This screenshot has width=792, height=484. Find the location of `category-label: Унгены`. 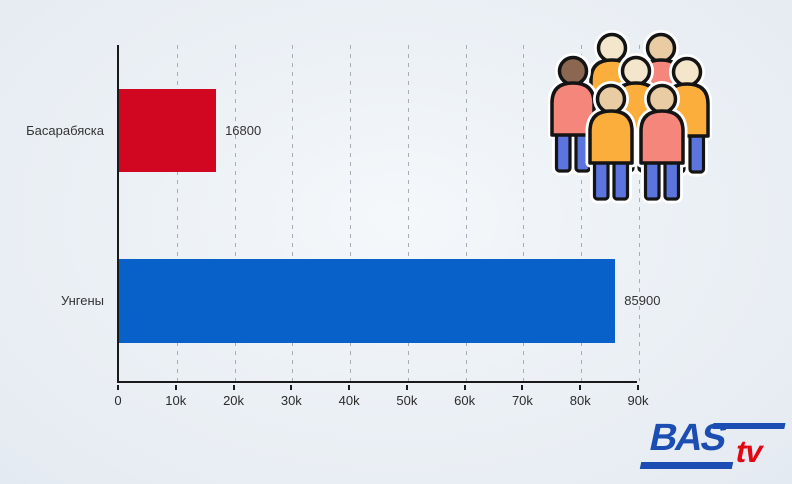

category-label: Унгены is located at coordinates (82, 300).